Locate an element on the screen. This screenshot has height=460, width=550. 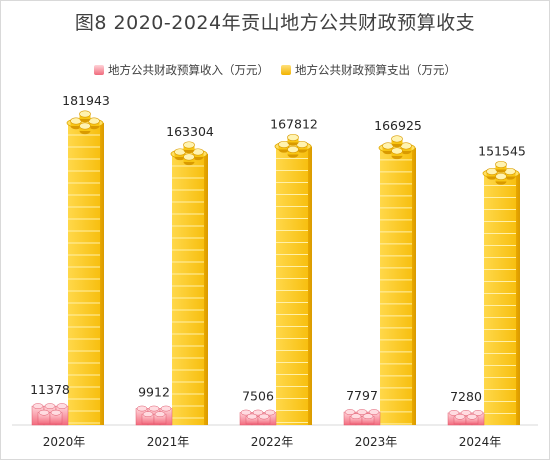
value-label-revenue-1: 9912 is located at coordinates (154, 392).